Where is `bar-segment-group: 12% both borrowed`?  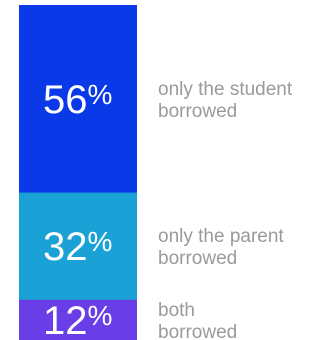 bar-segment-group: 12% both borrowed is located at coordinates (128, 319).